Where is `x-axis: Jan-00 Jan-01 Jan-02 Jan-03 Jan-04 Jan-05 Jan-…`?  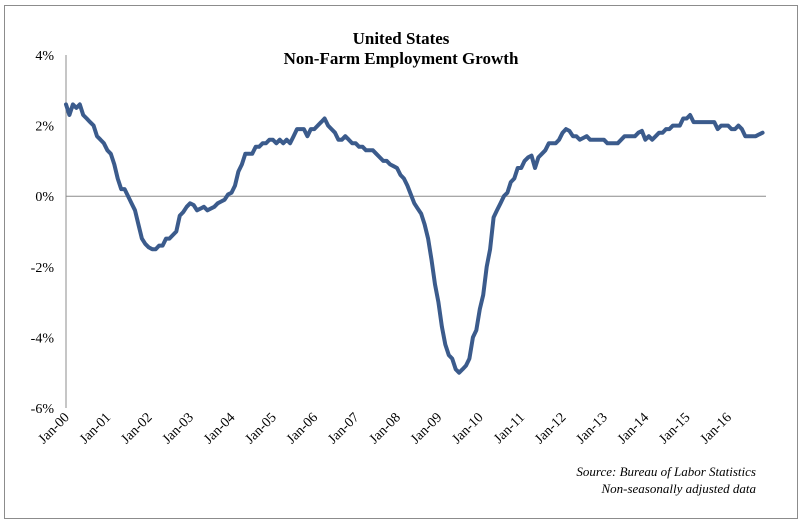 x-axis: Jan-00 Jan-01 Jan-02 Jan-03 Jan-04 Jan-05 Jan-… is located at coordinates (385, 428).